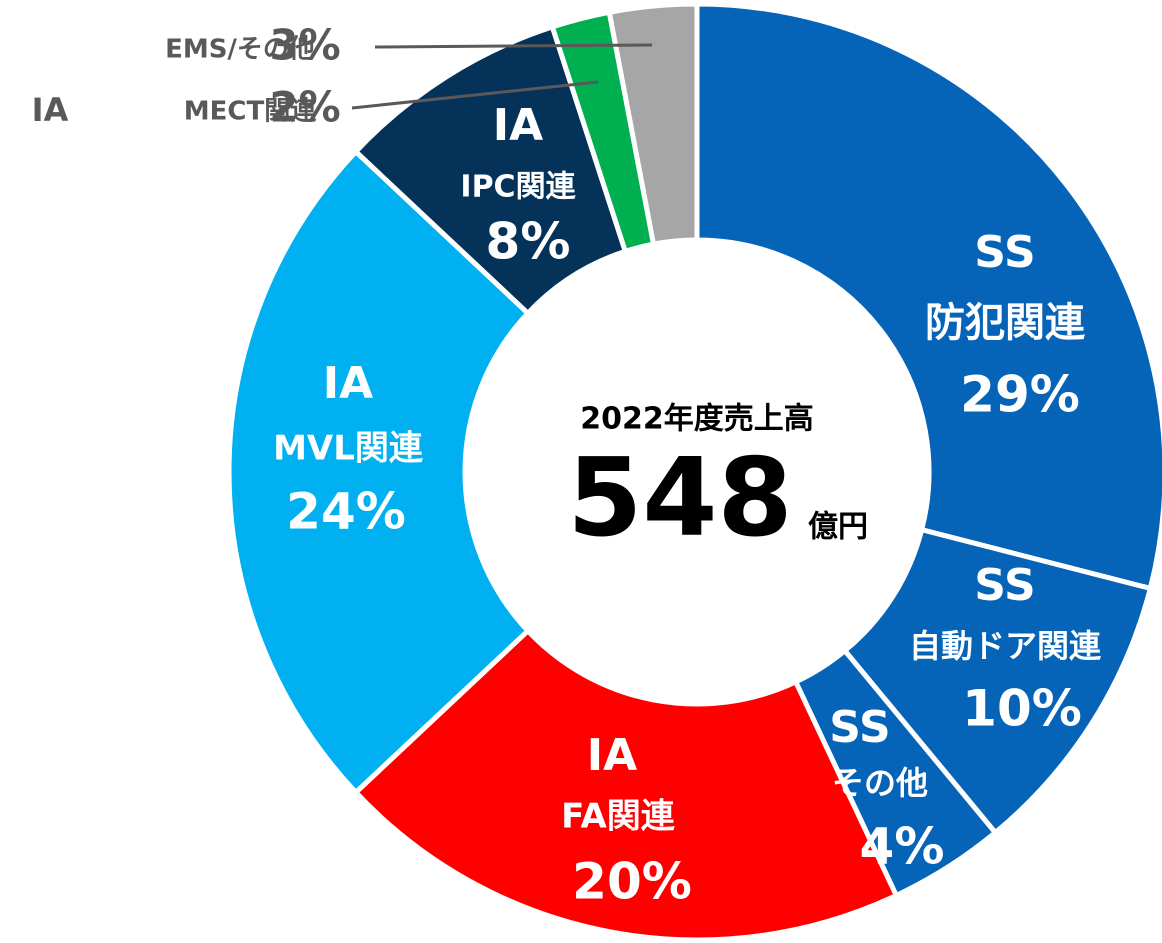  I want to click on segment-label: 防犯関連, so click(1005, 323).